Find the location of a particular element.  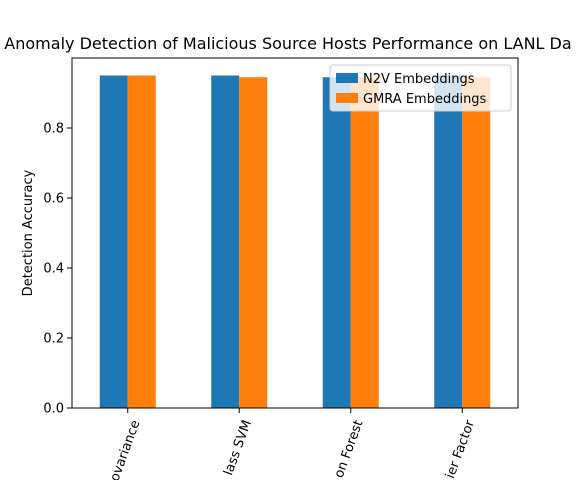

y-tick-label: 0.2 is located at coordinates (53, 339).